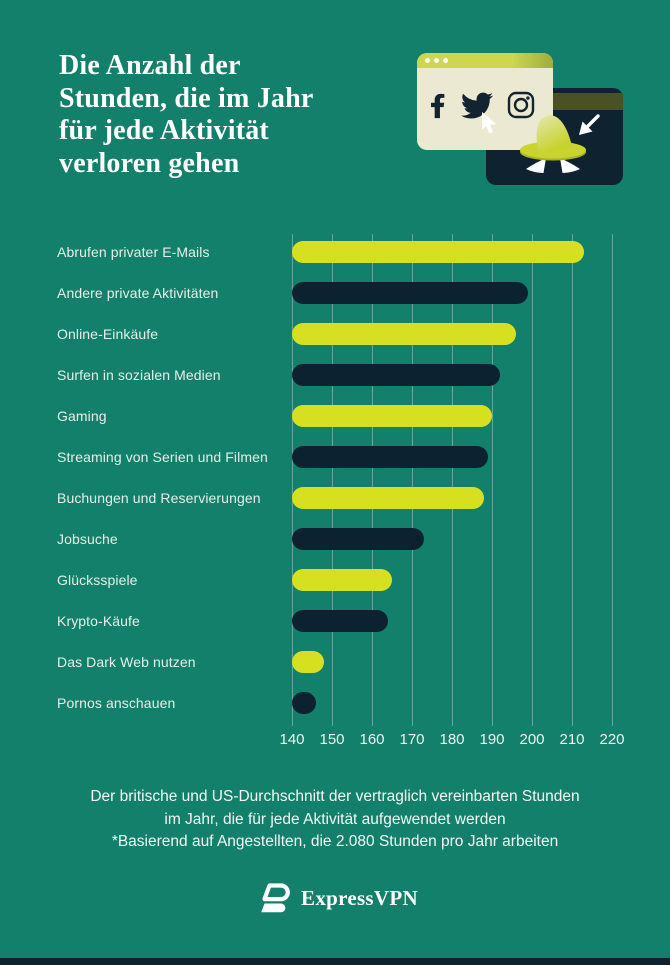  Describe the element at coordinates (292, 739) in the screenshot. I see `x-axis-tick-label: 140` at that location.